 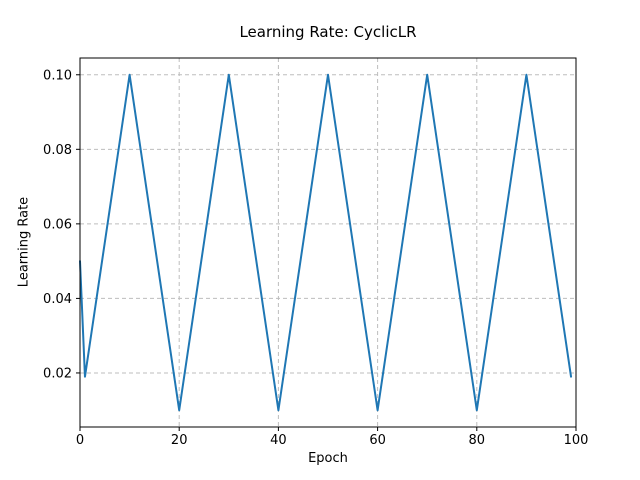 What do you see at coordinates (57, 373) in the screenshot?
I see `y-tick-label: 0.02` at bounding box center [57, 373].